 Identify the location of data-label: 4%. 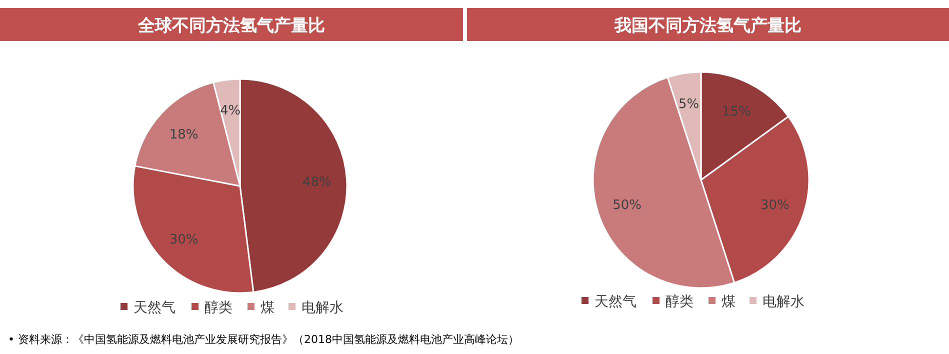
(230, 111).